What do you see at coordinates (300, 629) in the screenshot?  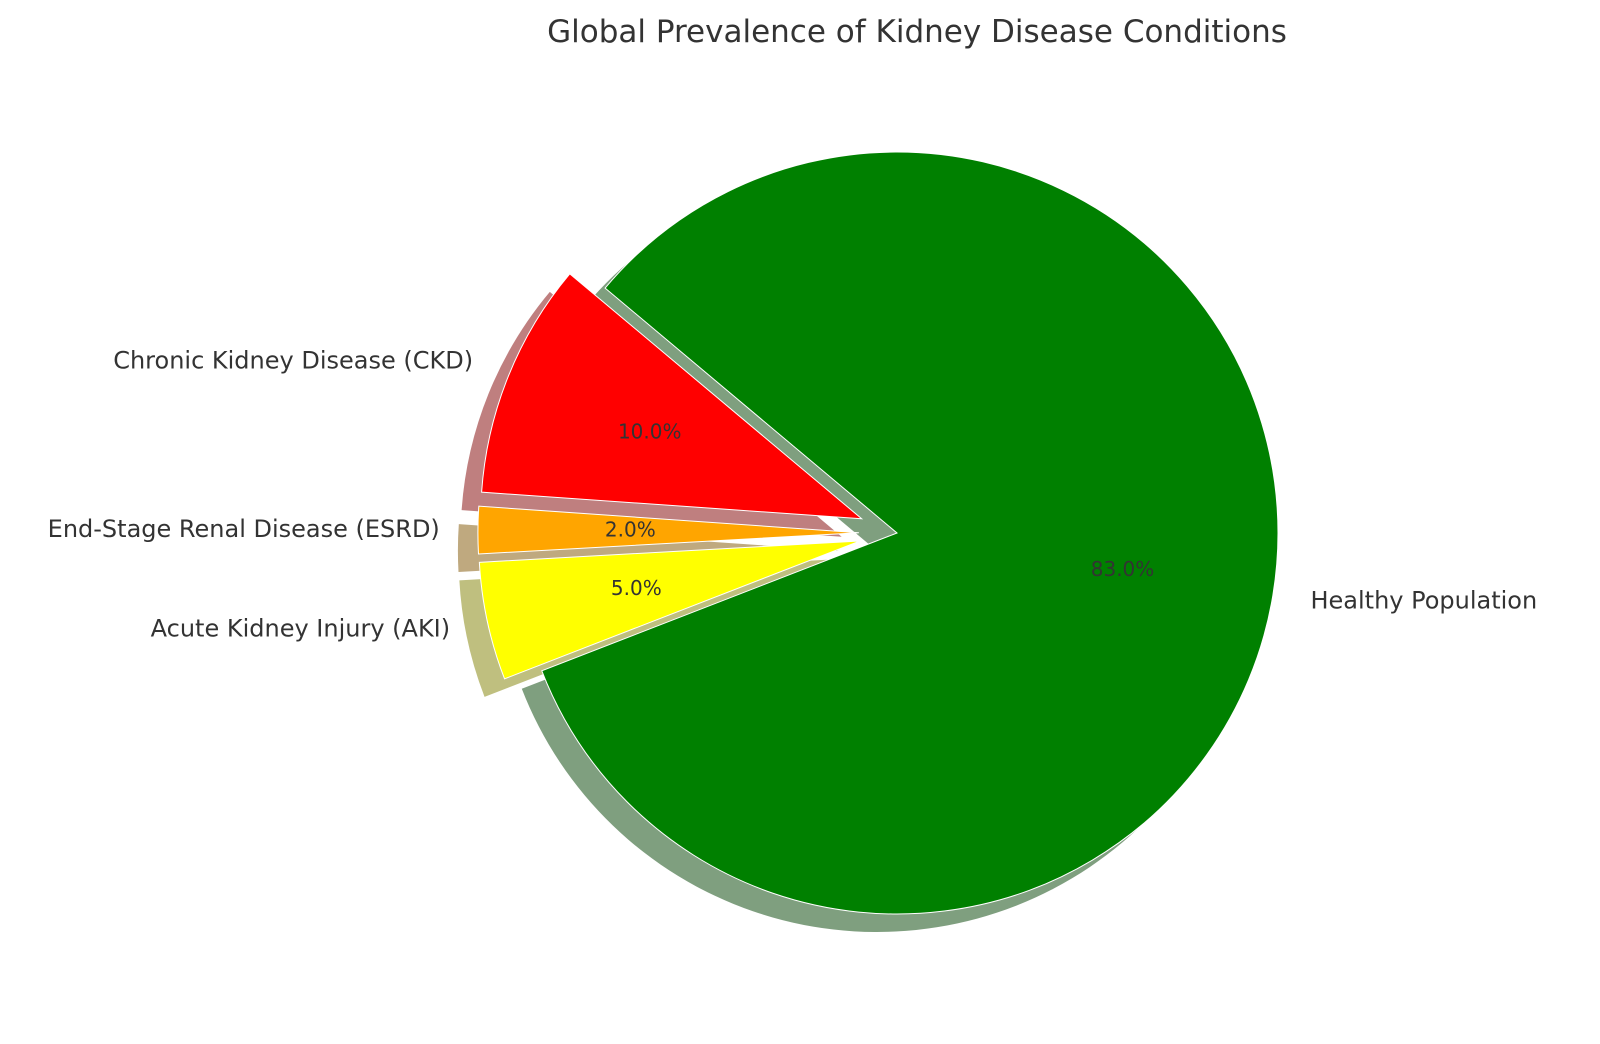 I see `slice-label-acute-kidney-injury-aki: Acute Kidney Injury (AKI)` at bounding box center [300, 629].